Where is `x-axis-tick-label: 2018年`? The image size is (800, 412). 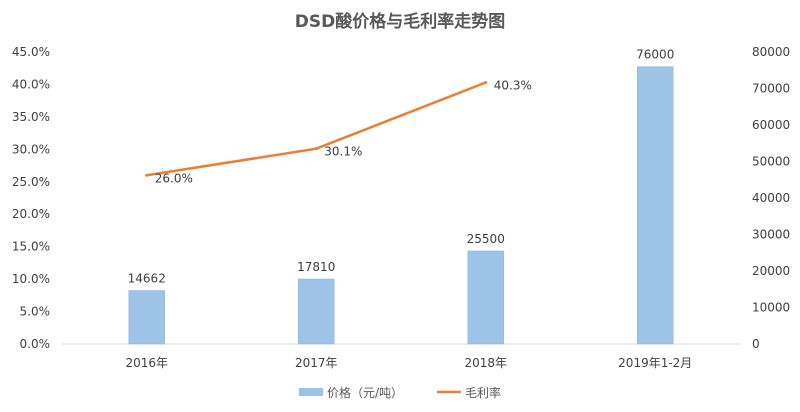
x-axis-tick-label: 2018年 is located at coordinates (485, 363).